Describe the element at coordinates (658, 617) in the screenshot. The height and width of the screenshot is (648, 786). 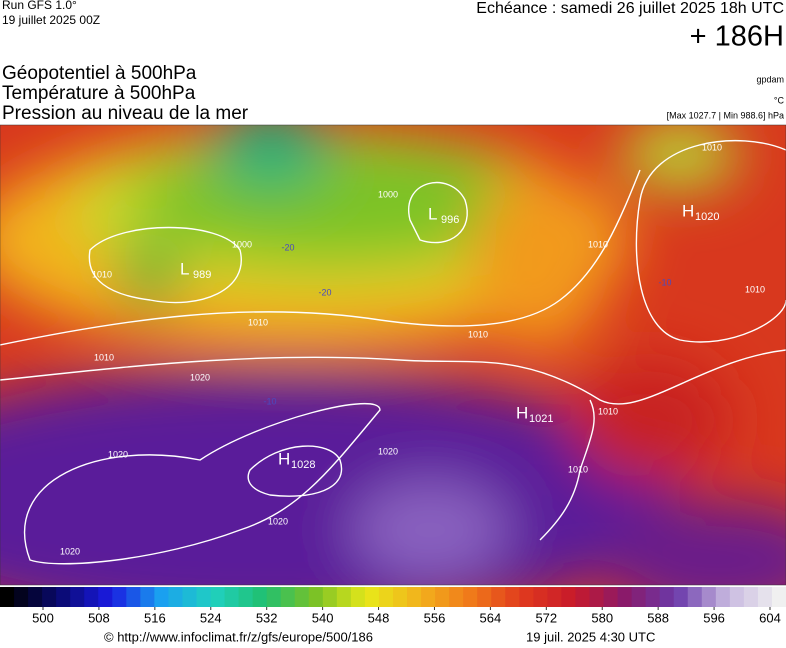
I see `colorbar-tick-label: 588` at that location.